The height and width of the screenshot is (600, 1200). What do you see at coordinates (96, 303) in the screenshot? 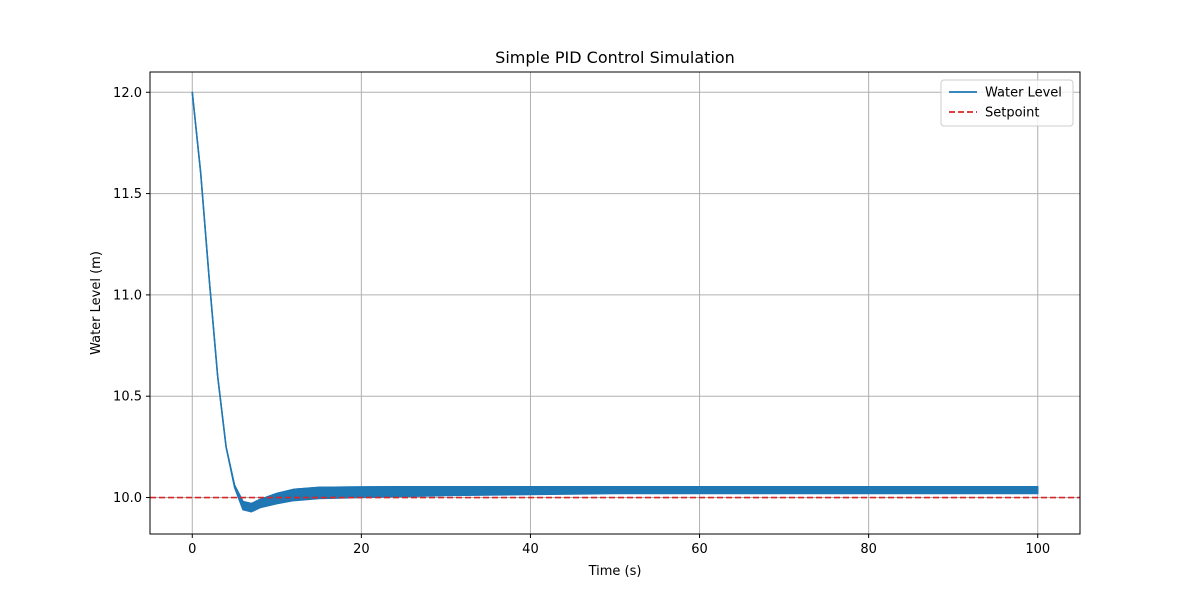
I see `y-axis-label: Water Level (m)` at bounding box center [96, 303].